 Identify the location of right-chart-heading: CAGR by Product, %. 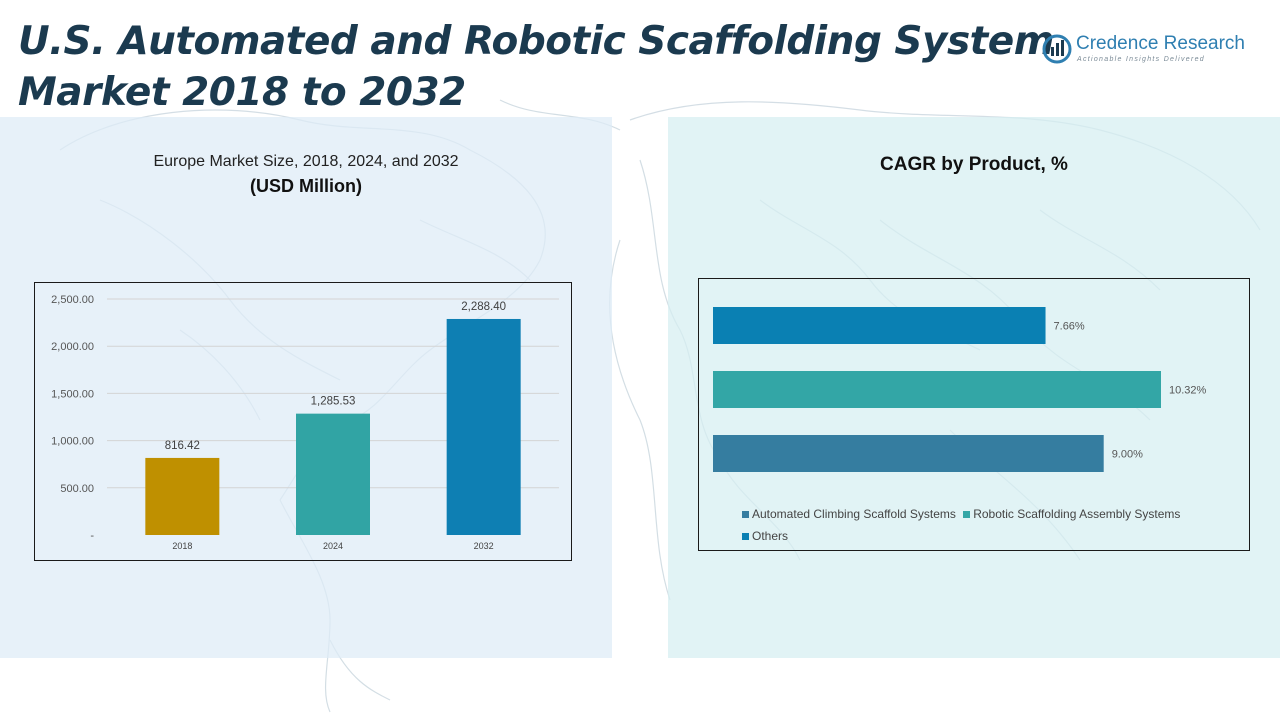
(974, 164).